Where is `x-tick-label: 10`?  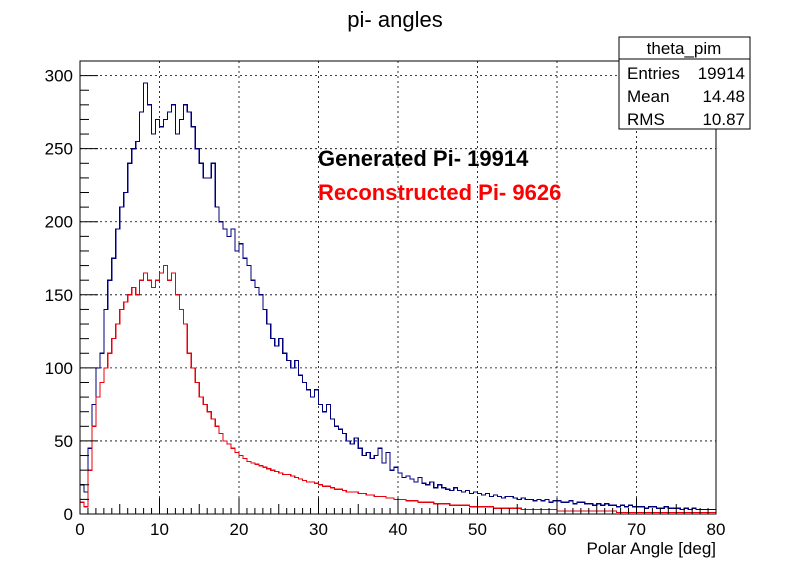
x-tick-label: 10 is located at coordinates (159, 529).